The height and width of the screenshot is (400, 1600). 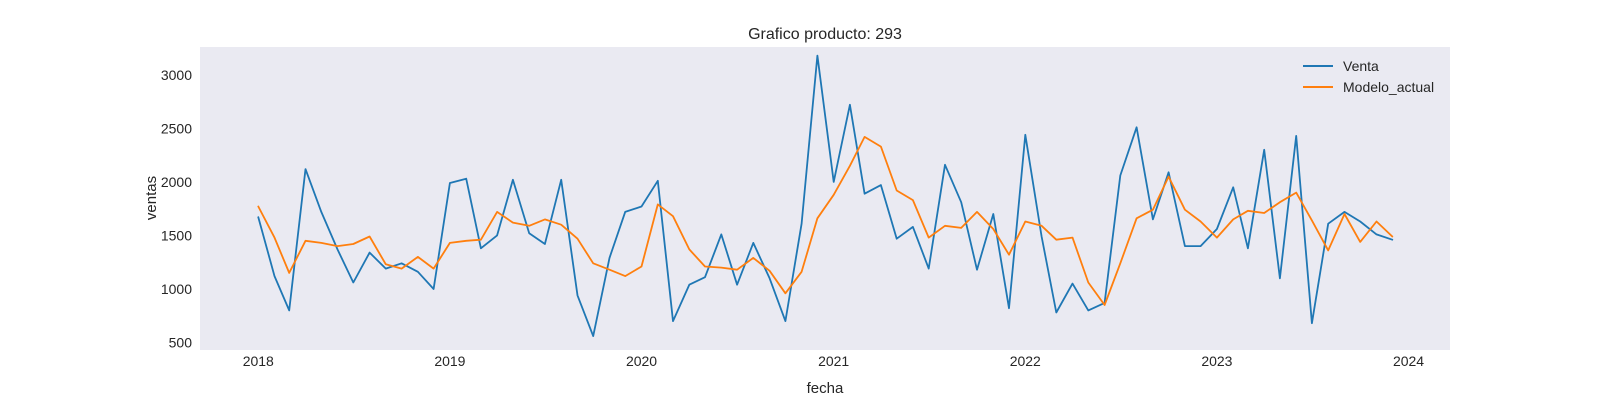 What do you see at coordinates (176, 128) in the screenshot?
I see `y-tick-label: 2500` at bounding box center [176, 128].